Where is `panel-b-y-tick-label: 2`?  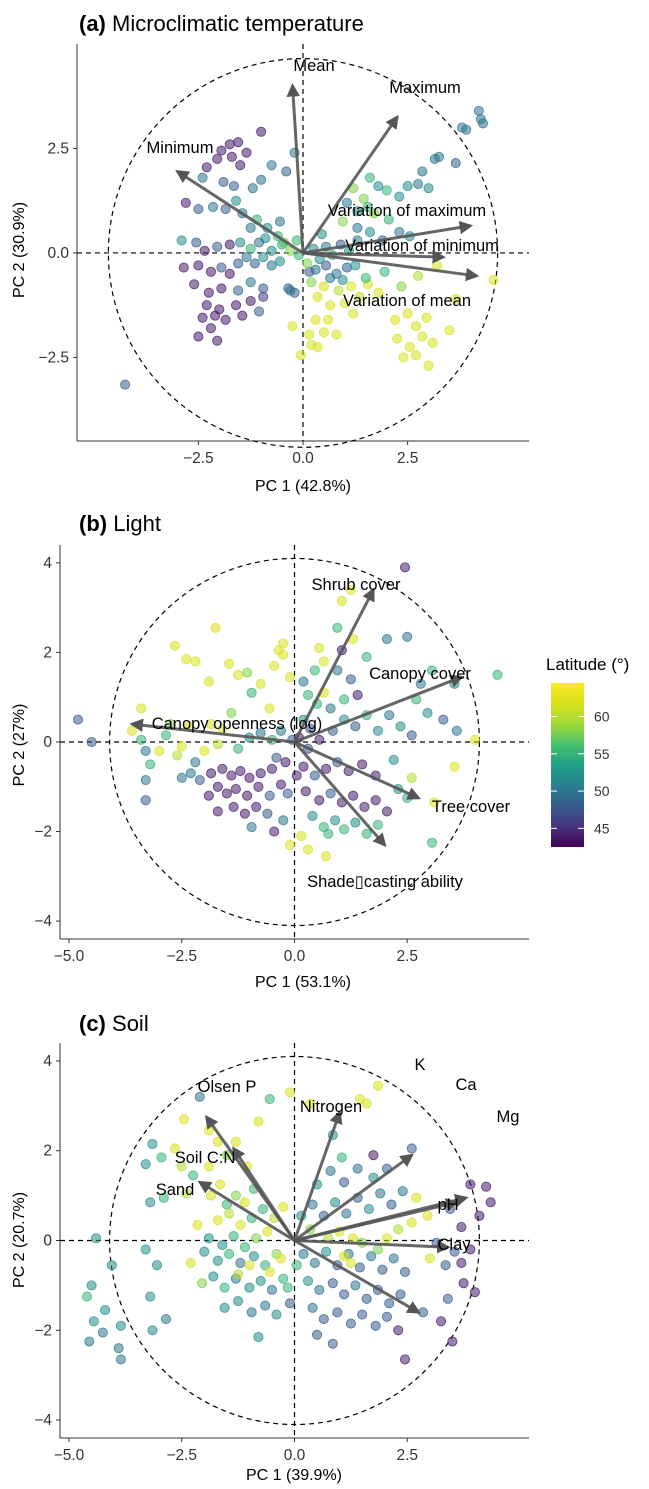
panel-b-y-tick-label: 2 is located at coordinates (47, 652).